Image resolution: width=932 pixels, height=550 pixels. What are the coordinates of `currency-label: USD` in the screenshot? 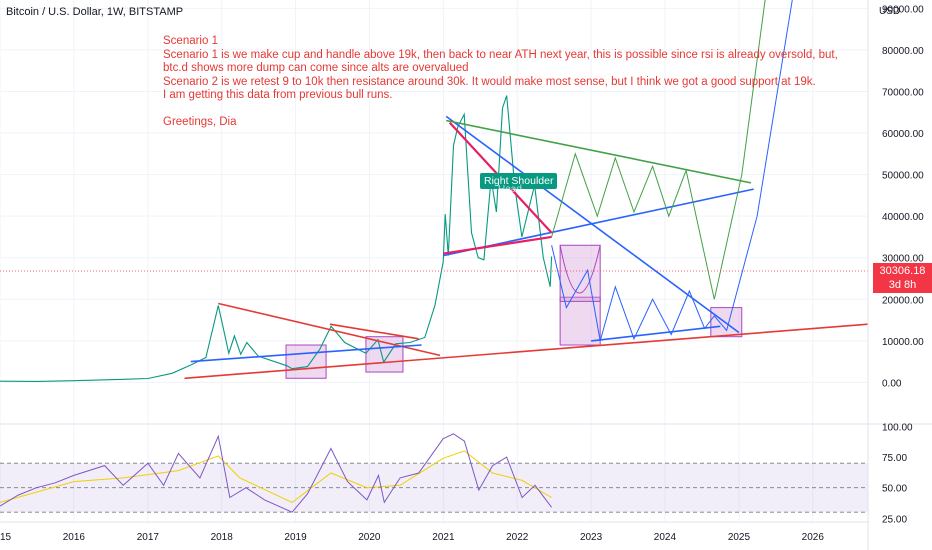 It's located at (889, 11).